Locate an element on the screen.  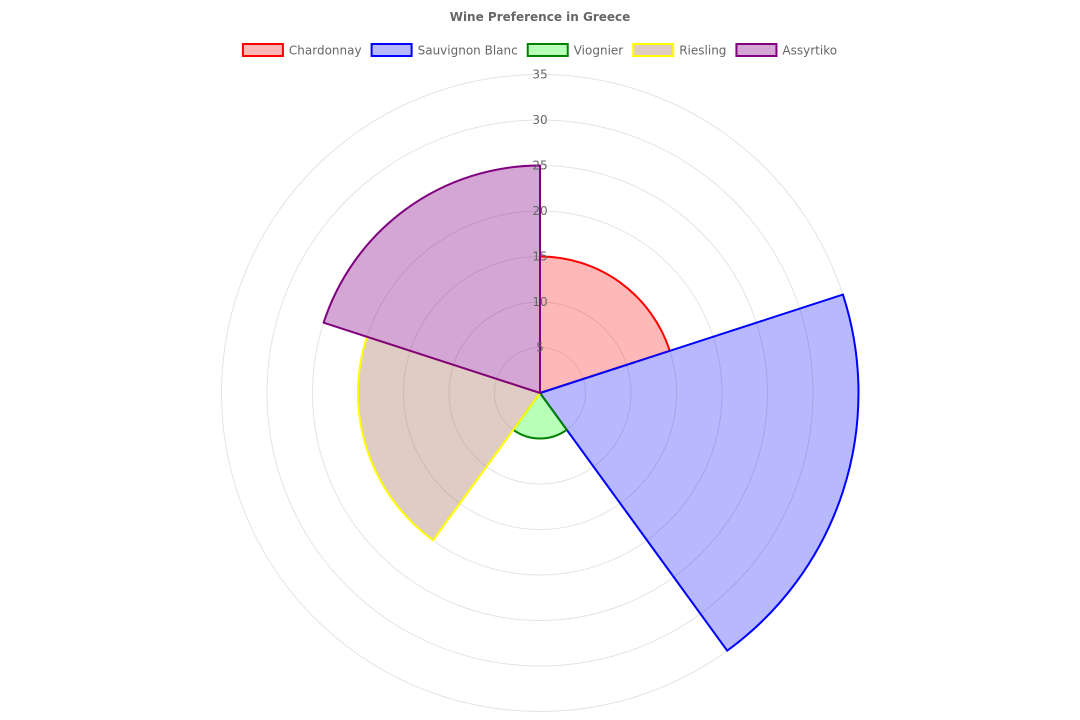
tick-labels: 5 10 15 20 25 30 35 is located at coordinates (539, 211).